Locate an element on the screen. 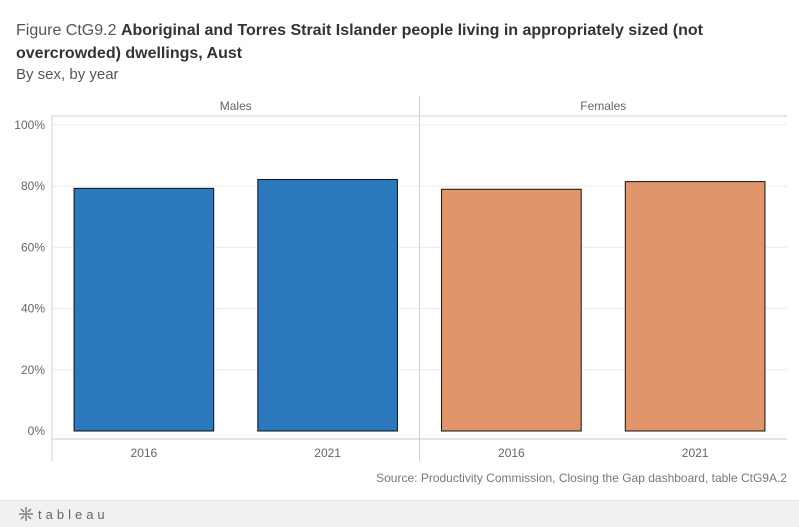  tableau-logo: tableau is located at coordinates (63, 514).